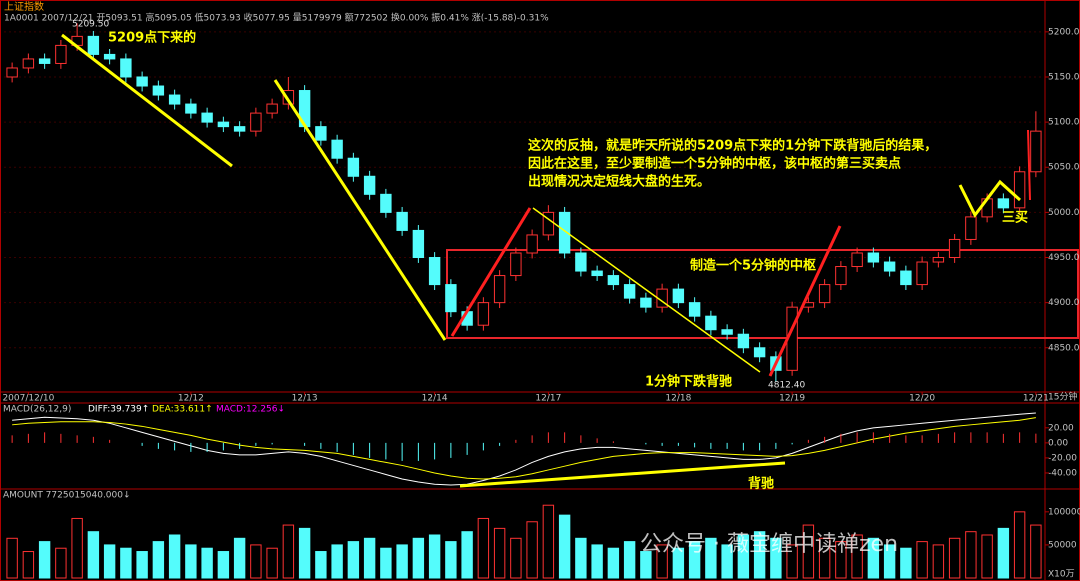 The height and width of the screenshot is (581, 1080). Describe the element at coordinates (761, 484) in the screenshot. I see `annotation: 背驰` at that location.